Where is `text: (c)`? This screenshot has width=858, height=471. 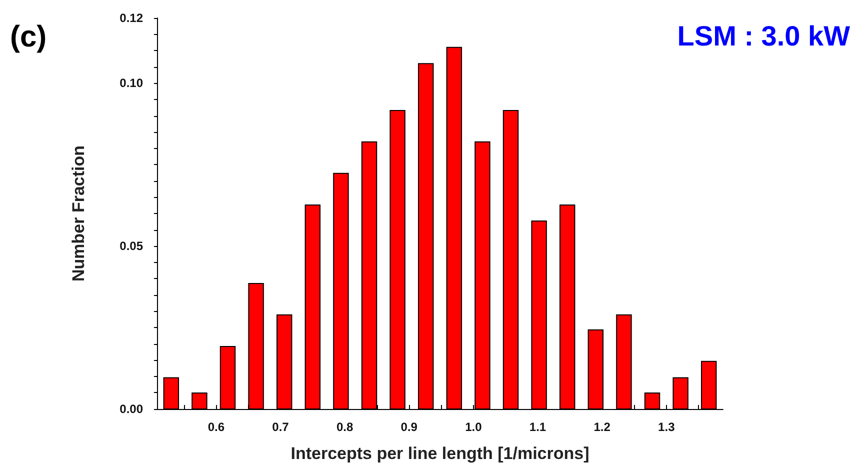
text: (c) is located at coordinates (28, 37).